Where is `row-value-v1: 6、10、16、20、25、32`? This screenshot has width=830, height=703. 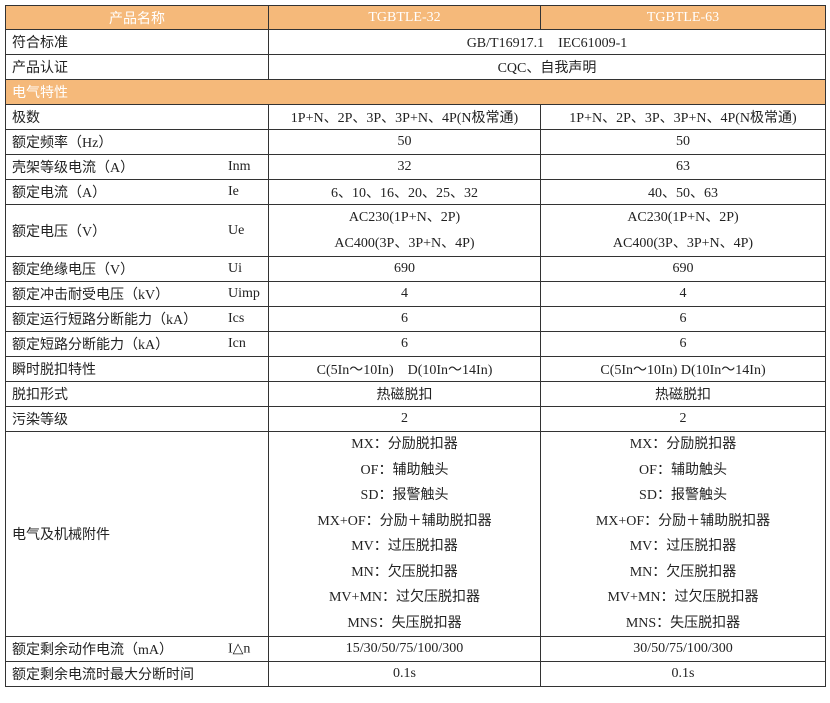
row-value-v1: 6、10、16、20、25、32 is located at coordinates (404, 192).